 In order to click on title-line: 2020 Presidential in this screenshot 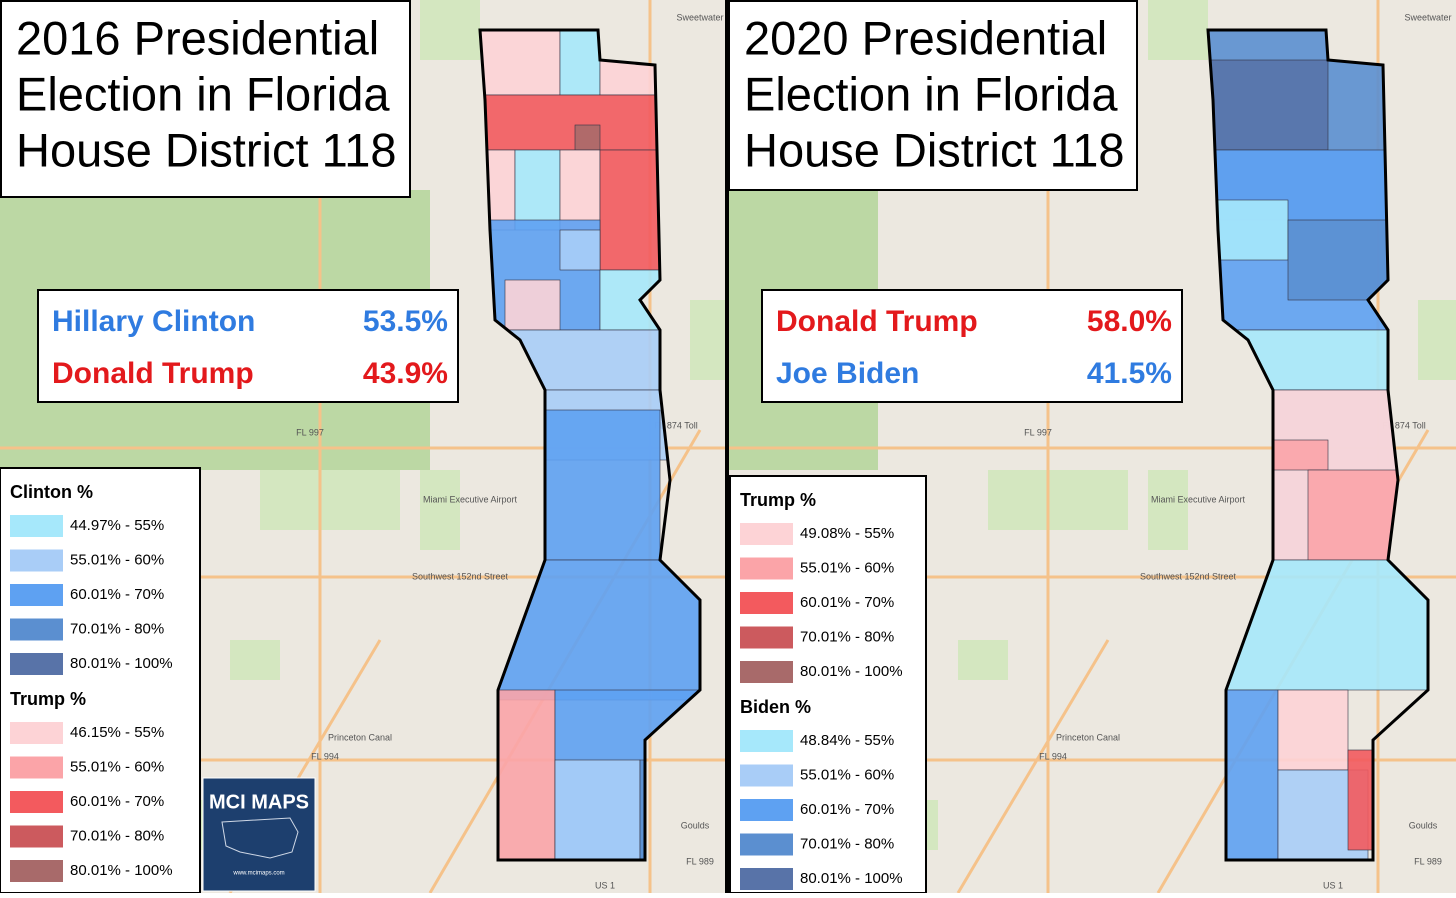, I will do `click(925, 37)`.